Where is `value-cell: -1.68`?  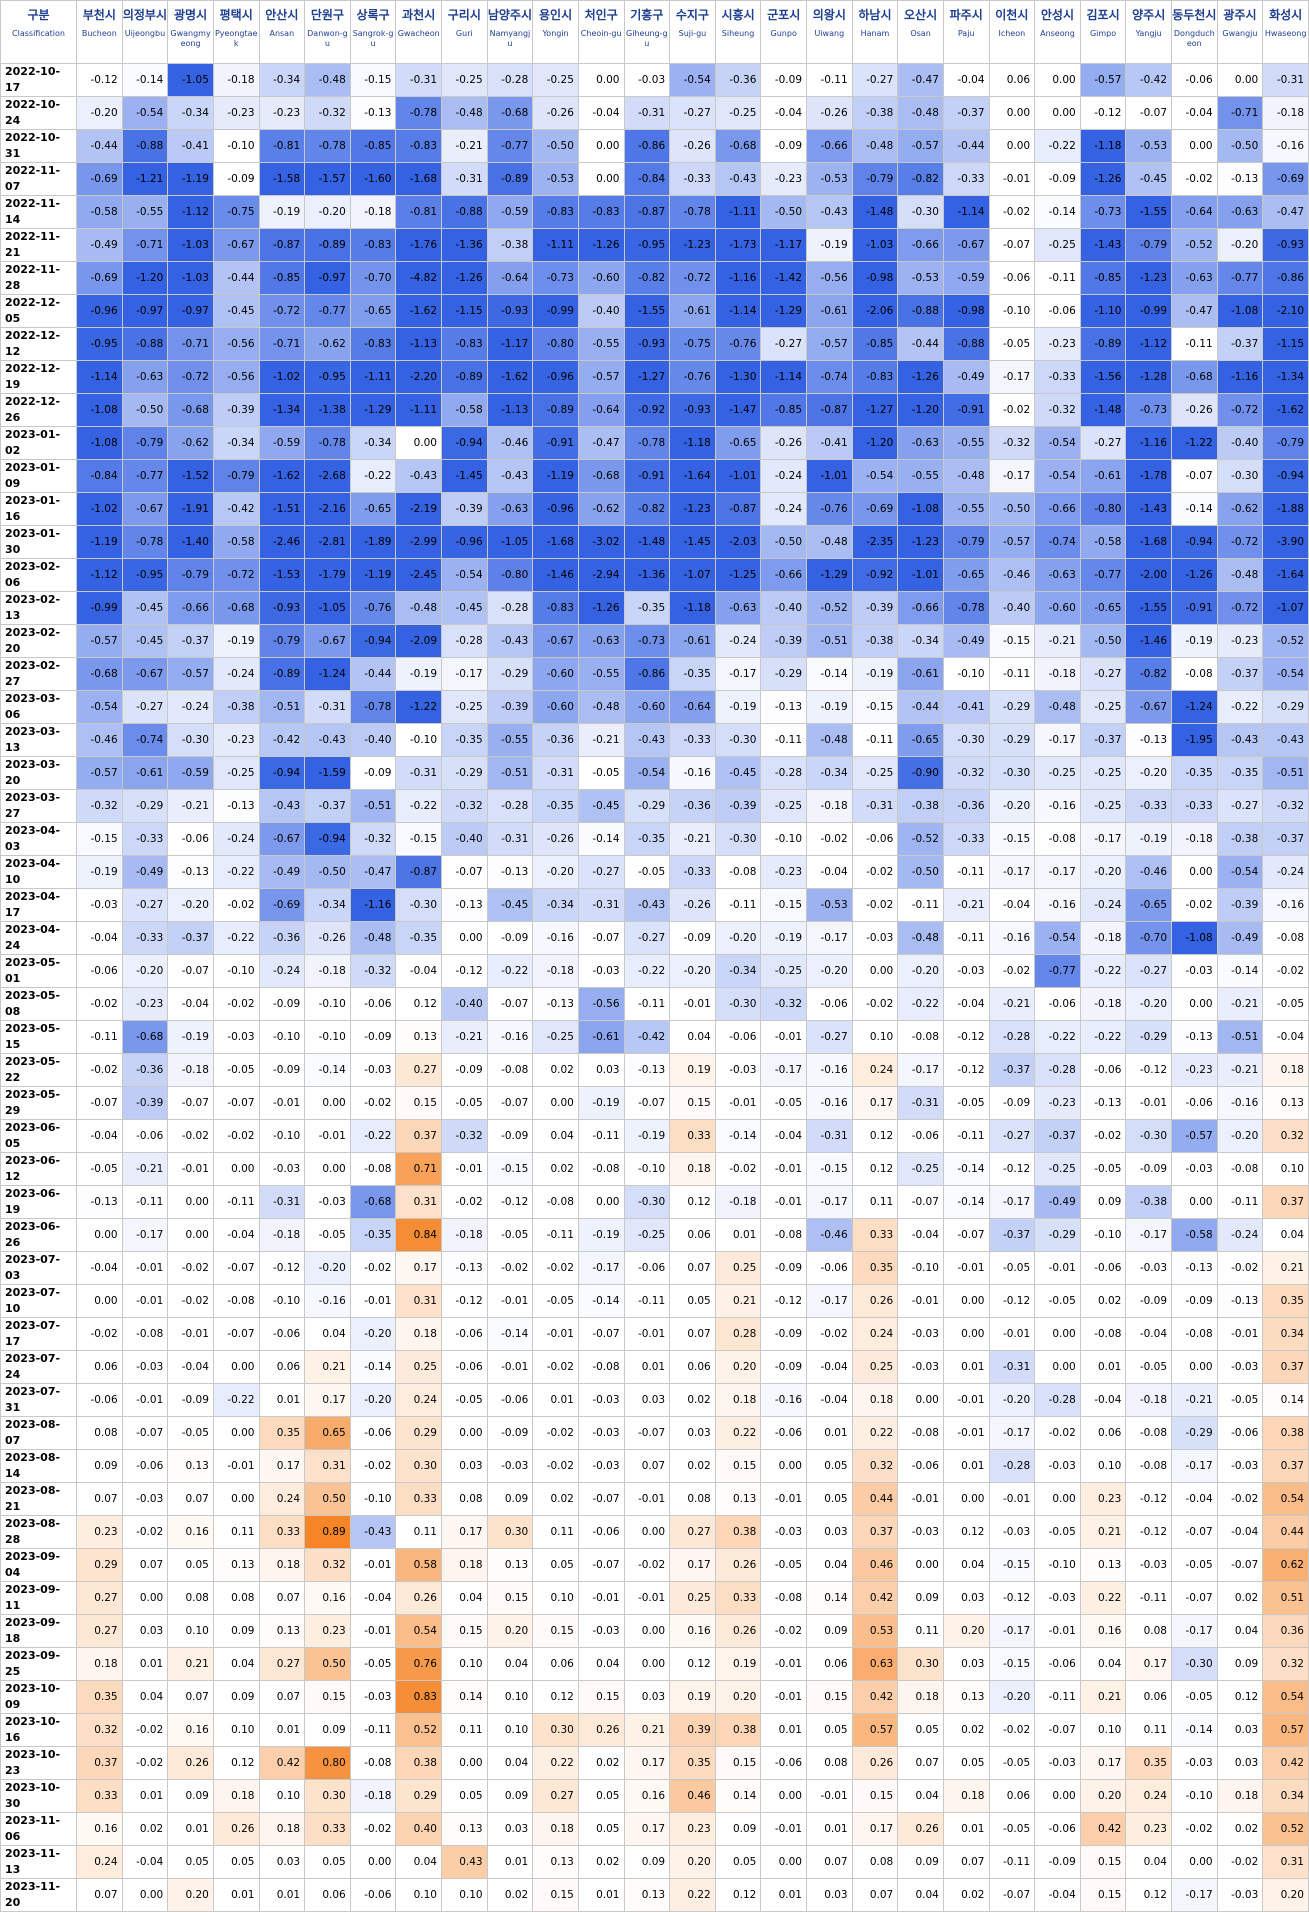
value-cell: -1.68 is located at coordinates (555, 542).